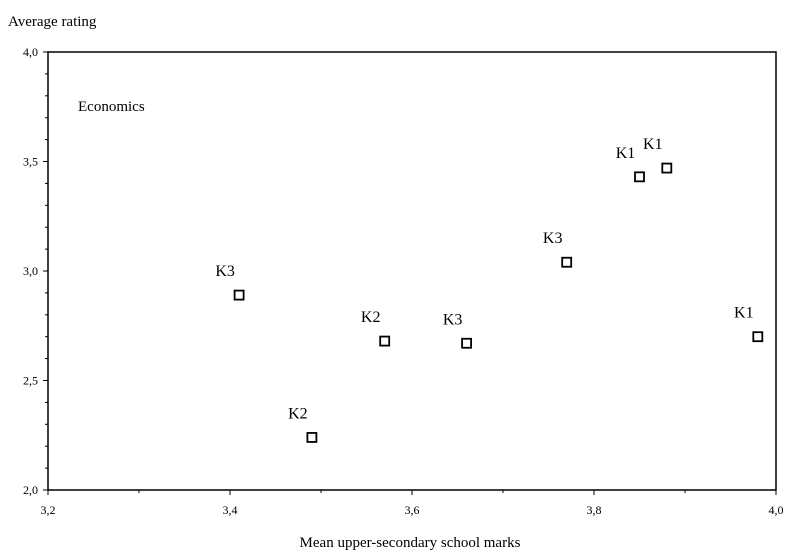 This screenshot has width=786, height=558. What do you see at coordinates (230, 510) in the screenshot?
I see `x-tick-label: 3,4` at bounding box center [230, 510].